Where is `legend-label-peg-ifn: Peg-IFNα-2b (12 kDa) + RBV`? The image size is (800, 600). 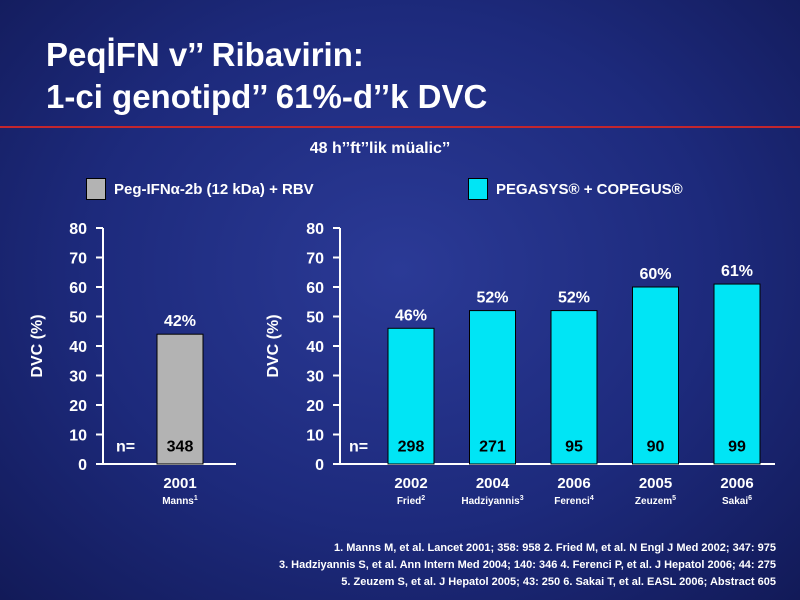 legend-label-peg-ifn: Peg-IFNα-2b (12 kDa) + RBV is located at coordinates (214, 189).